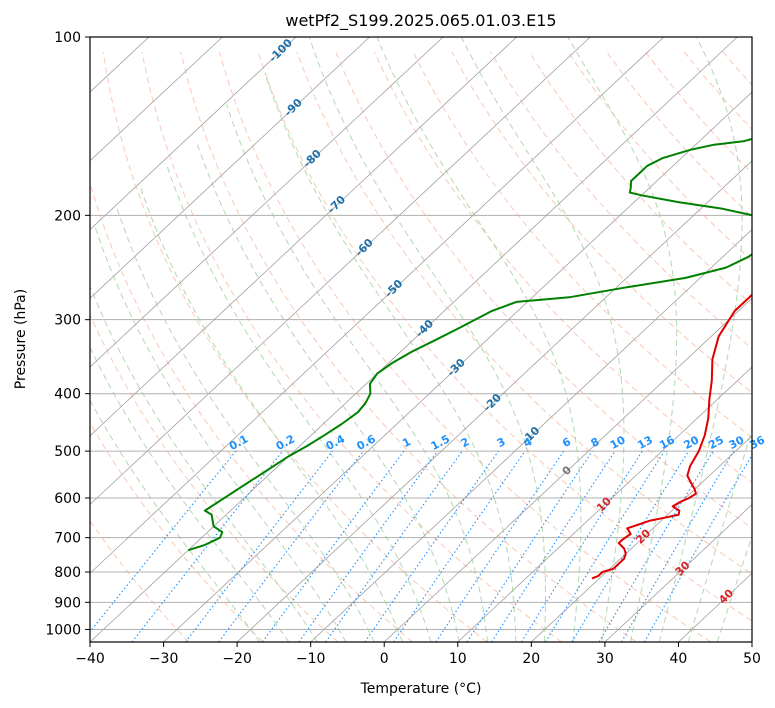 The width and height of the screenshot is (775, 708). What do you see at coordinates (67, 539) in the screenshot?
I see `y-tick-label: 700` at bounding box center [67, 539].